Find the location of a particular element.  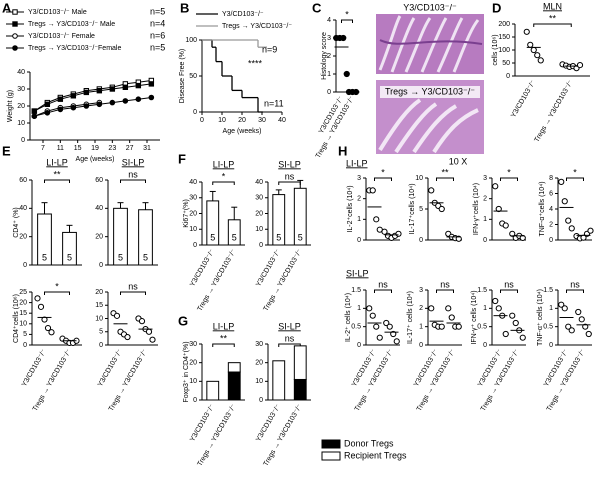

legend-n: n=6 is located at coordinates (157, 35).